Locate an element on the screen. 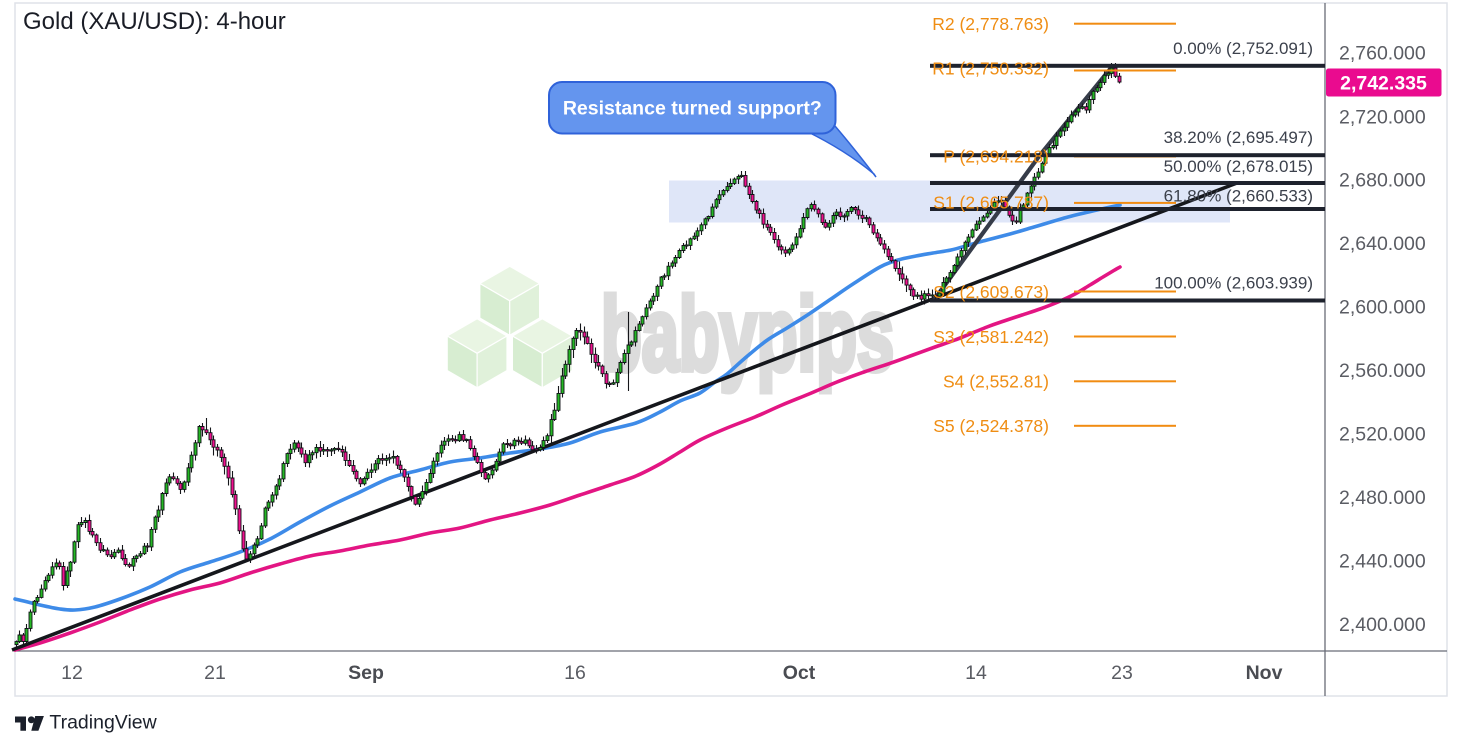 This screenshot has width=1463, height=751. svg-text: 100.00% (2,603.939) is located at coordinates (1233, 283).